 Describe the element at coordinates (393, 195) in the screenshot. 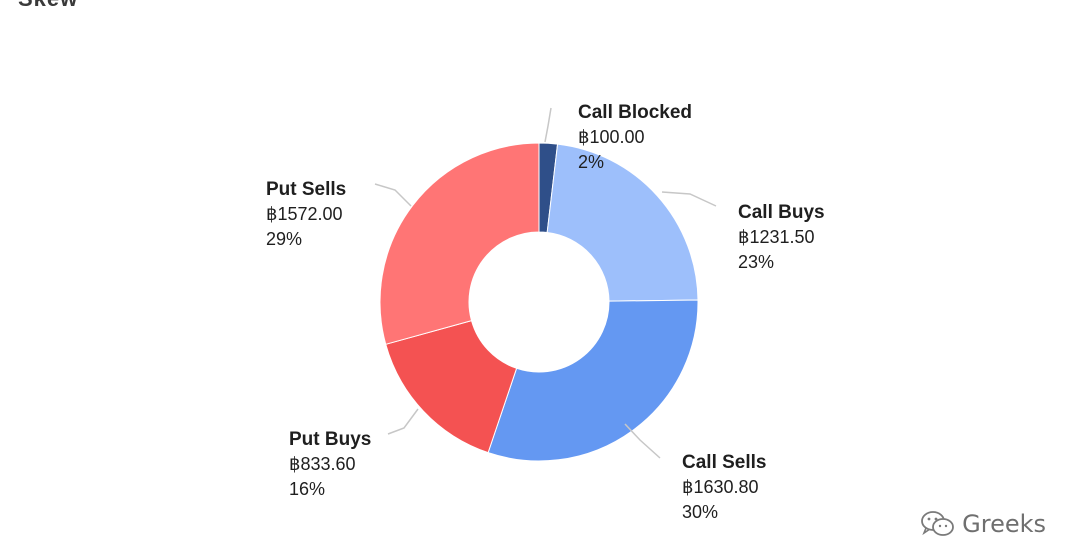

I see `leader-line-put-sells` at that location.